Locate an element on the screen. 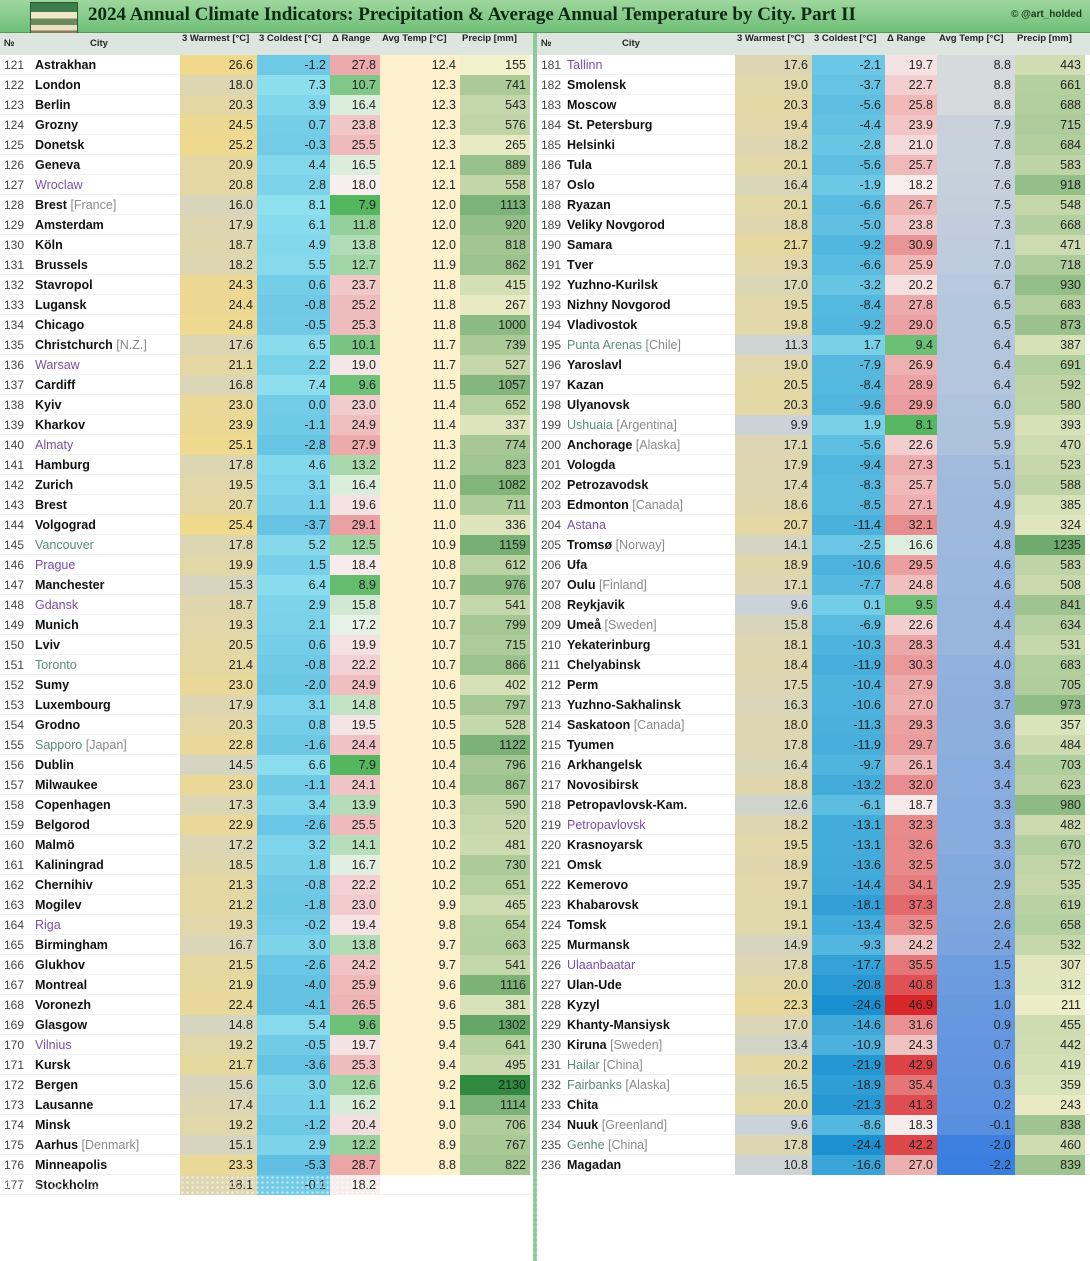 The height and width of the screenshot is (1261, 1090). city-label: Dublin is located at coordinates (54, 765).